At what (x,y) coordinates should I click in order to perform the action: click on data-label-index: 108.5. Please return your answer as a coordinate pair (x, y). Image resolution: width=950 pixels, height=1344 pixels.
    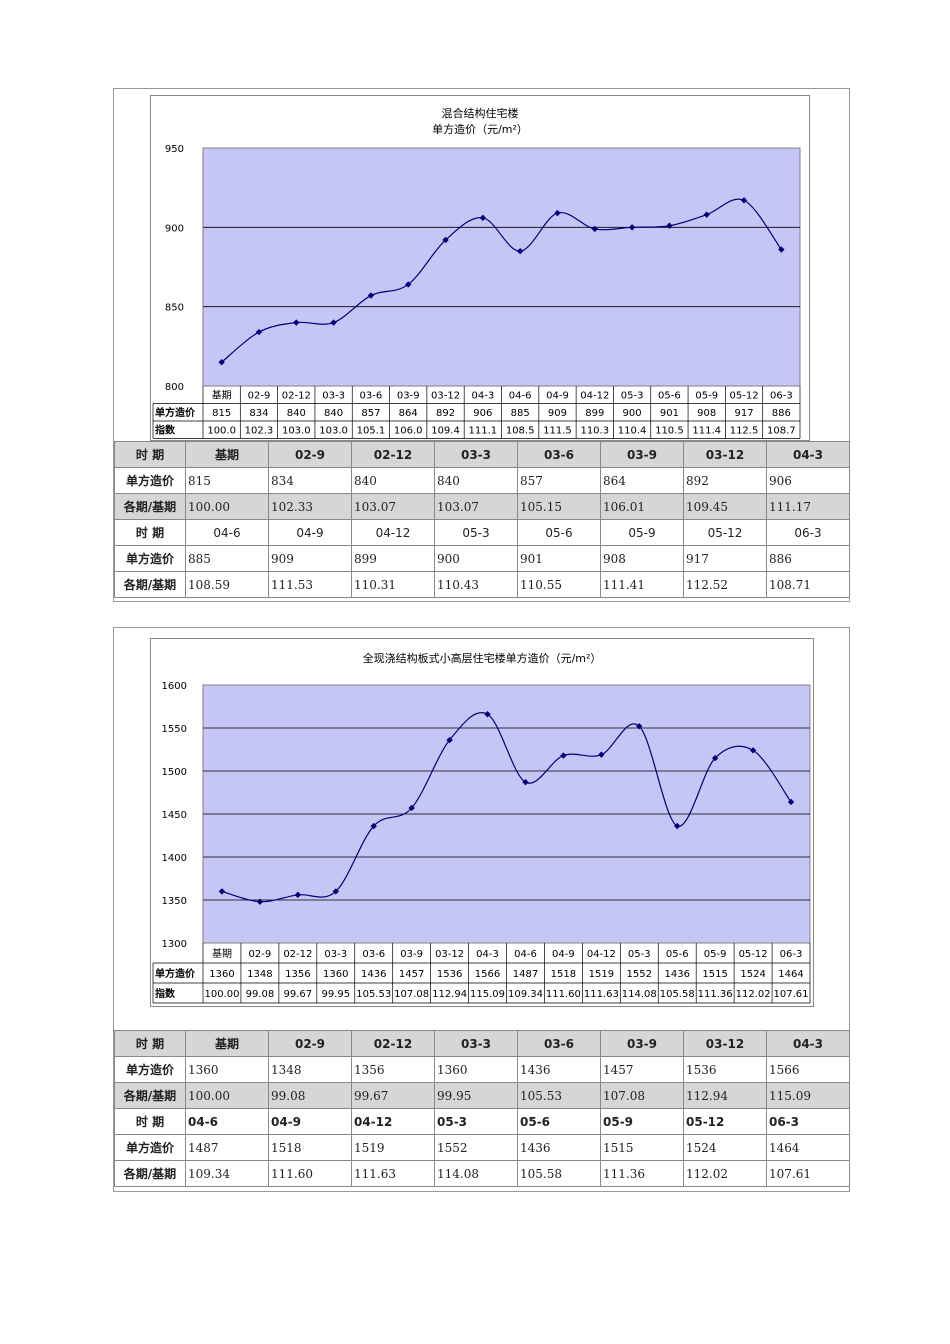
    Looking at the image, I should click on (520, 430).